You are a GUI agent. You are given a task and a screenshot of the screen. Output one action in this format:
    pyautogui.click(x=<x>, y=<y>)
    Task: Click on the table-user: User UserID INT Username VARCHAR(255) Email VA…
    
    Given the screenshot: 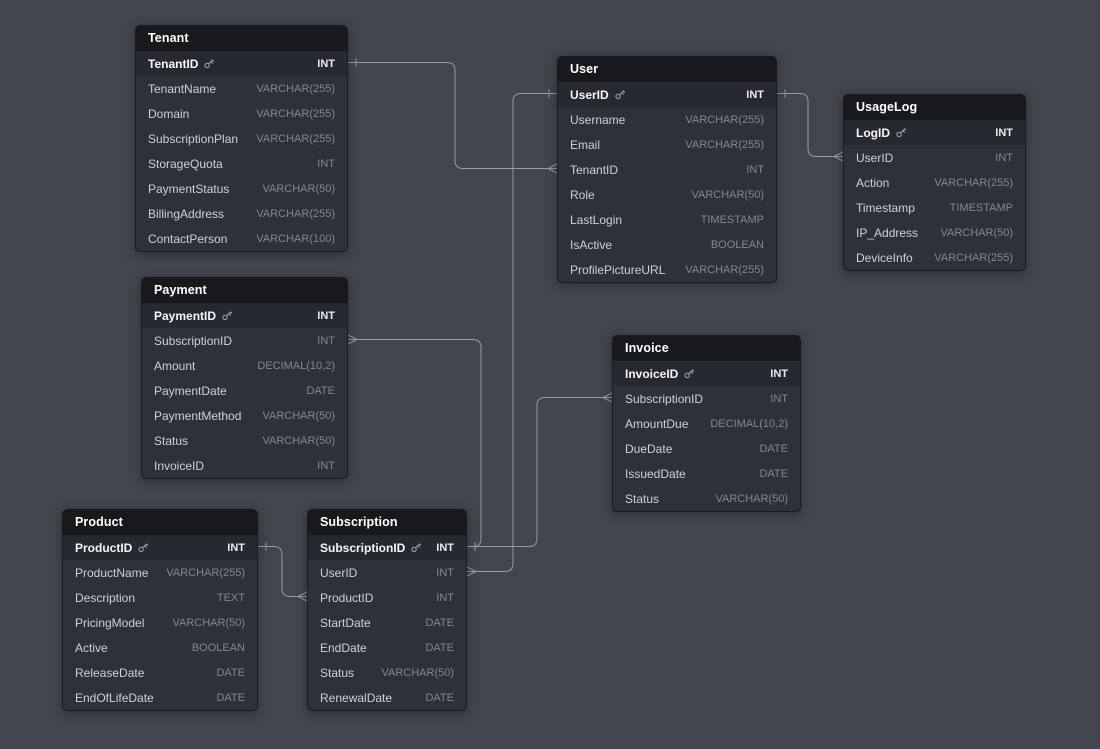 What is the action you would take?
    pyautogui.click(x=667, y=169)
    